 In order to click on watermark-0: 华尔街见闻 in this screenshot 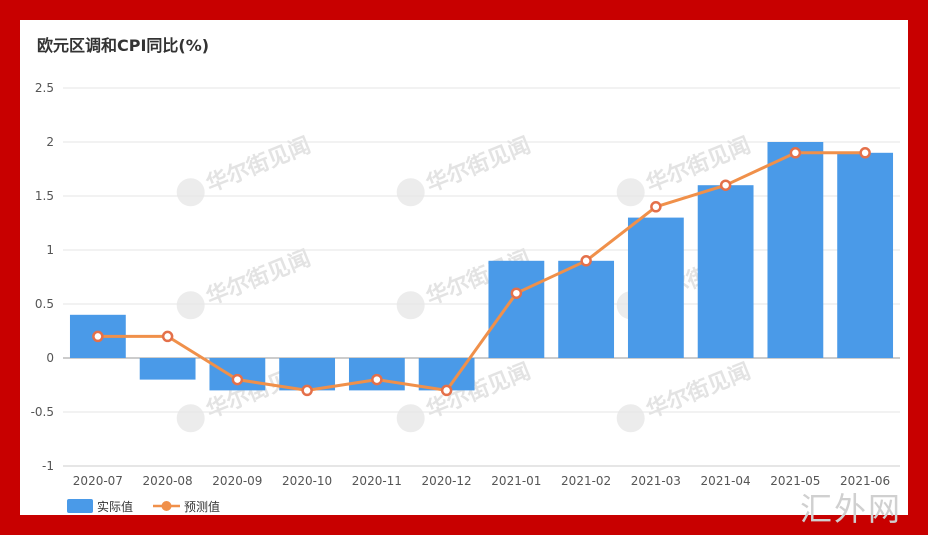, I will do `click(245, 169)`.